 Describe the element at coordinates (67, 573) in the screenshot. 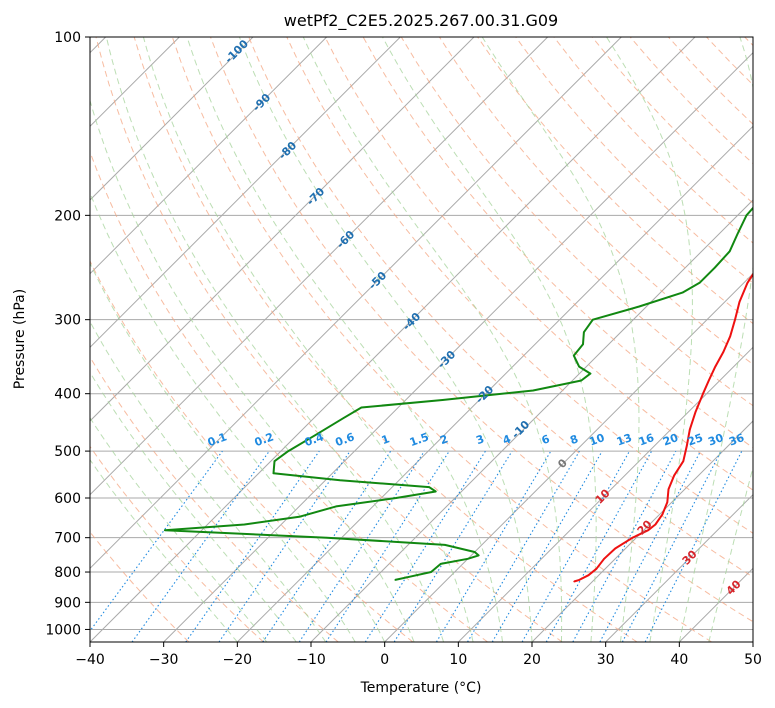

I see `y-tick-label: 800` at that location.